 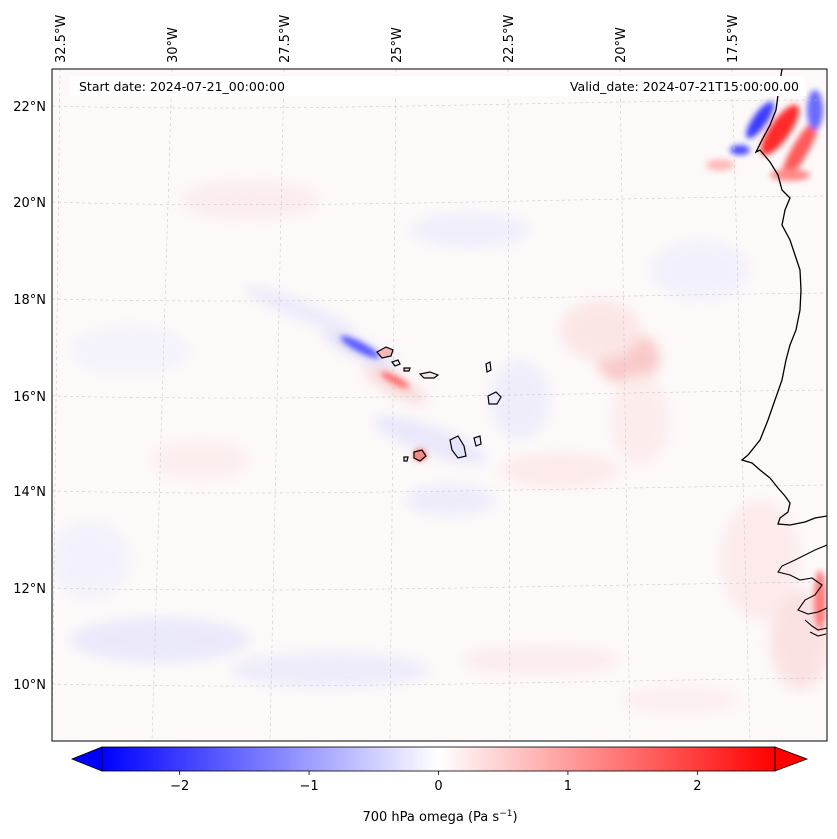 What do you see at coordinates (173, 45) in the screenshot?
I see `lon-label: 30°W` at bounding box center [173, 45].